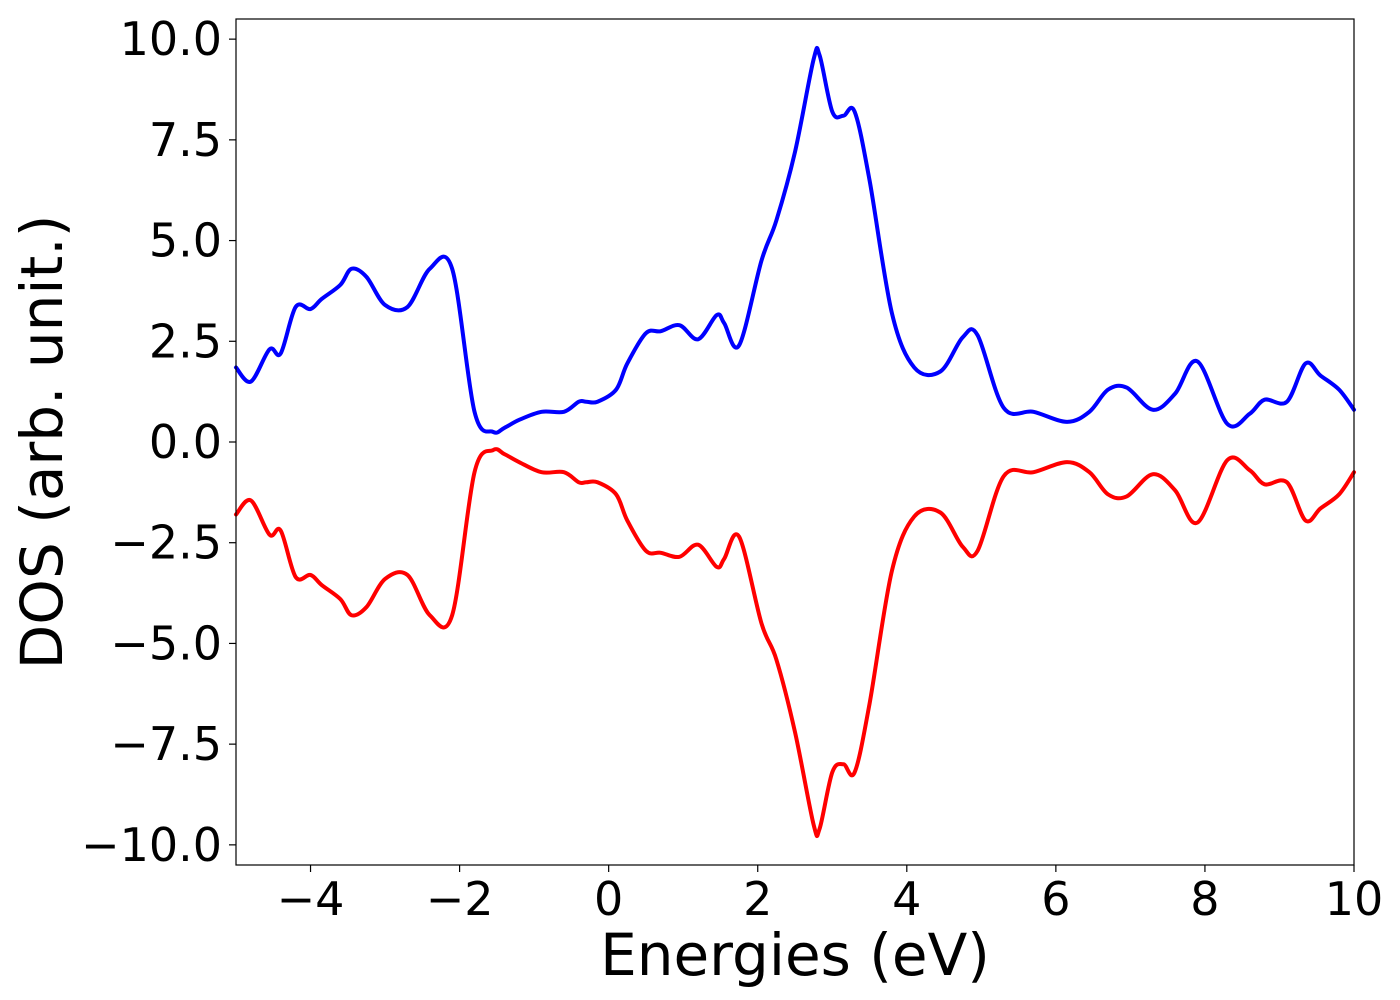  What do you see at coordinates (171, 39) in the screenshot?
I see `y-tick-label: 10.0` at bounding box center [171, 39].